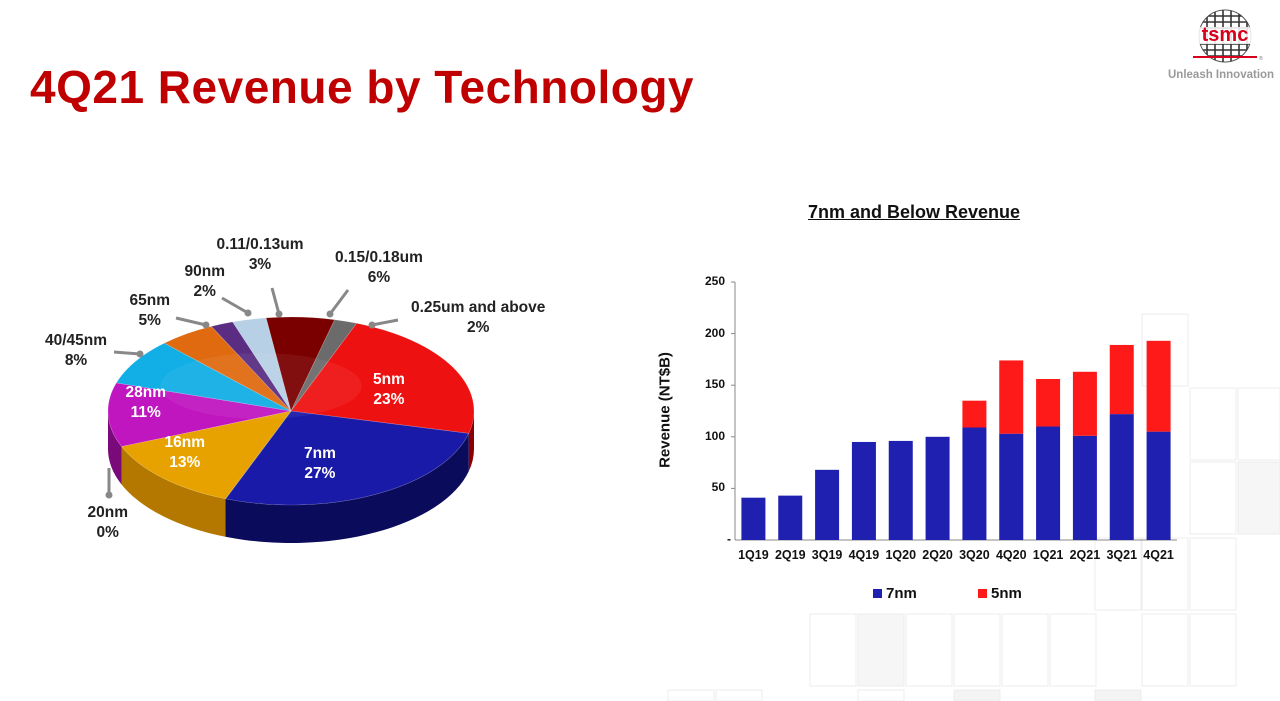 The image size is (1280, 701). I want to click on y-tick-label: 100, so click(714, 435).